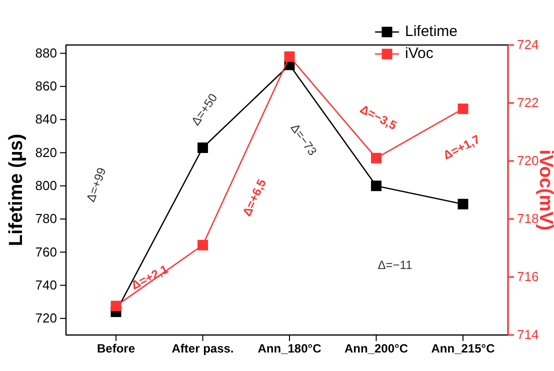  I want to click on legend-label: Lifetime, so click(431, 31).